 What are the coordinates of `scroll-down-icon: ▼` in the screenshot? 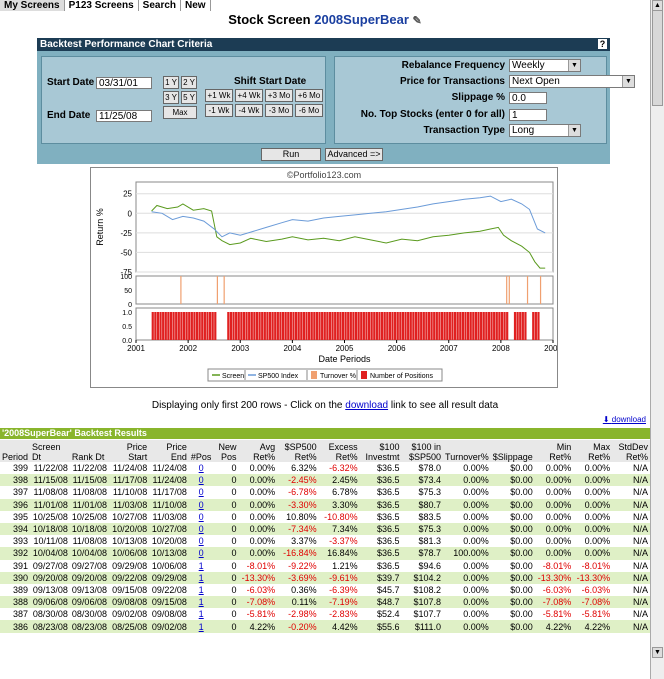 It's located at (657, 652).